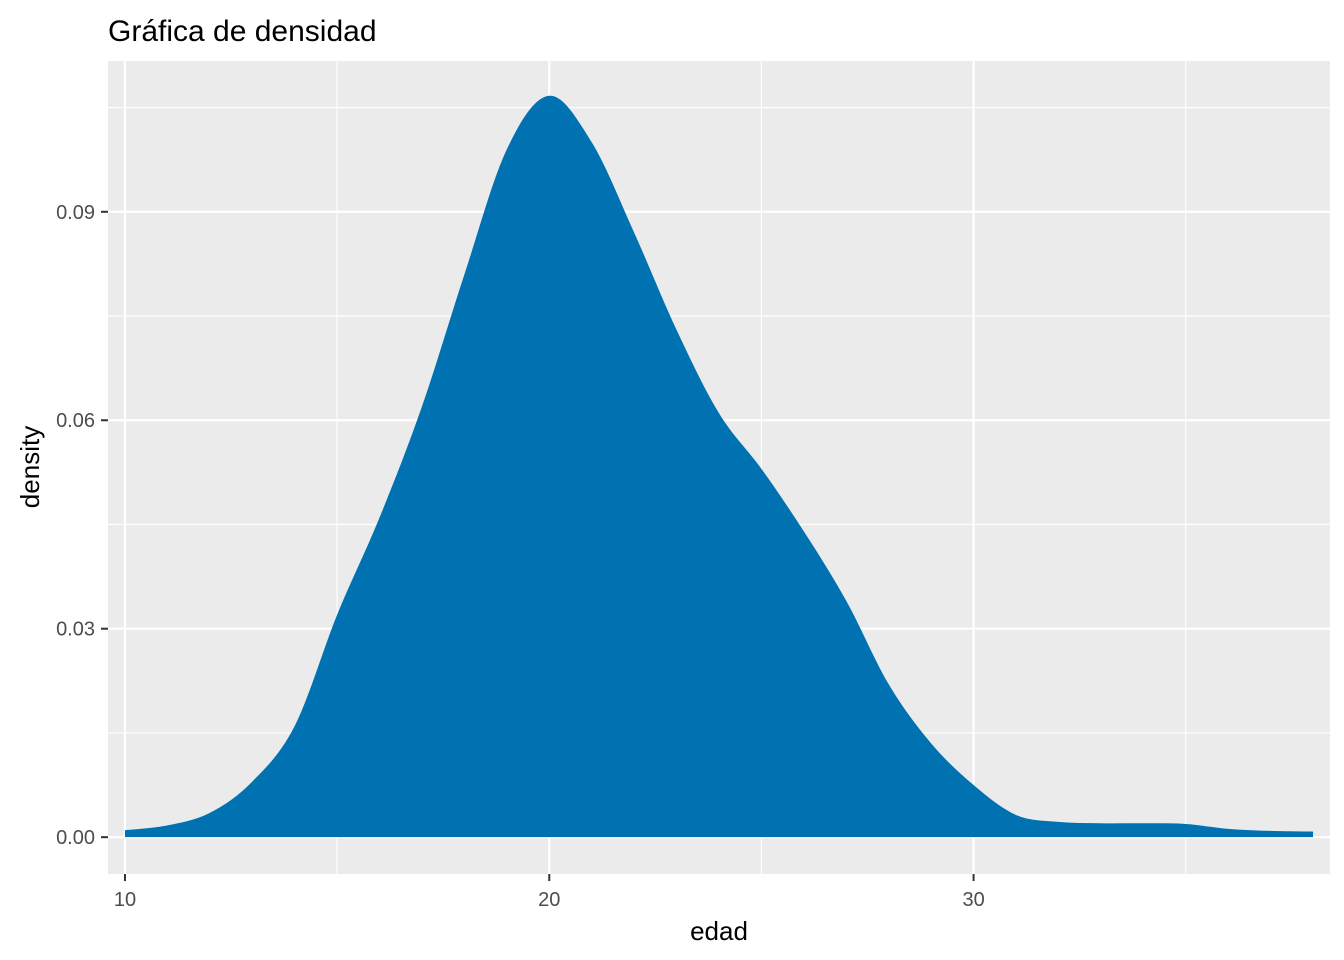 The image size is (1344, 960). Describe the element at coordinates (30, 467) in the screenshot. I see `y-axis-title: density` at that location.